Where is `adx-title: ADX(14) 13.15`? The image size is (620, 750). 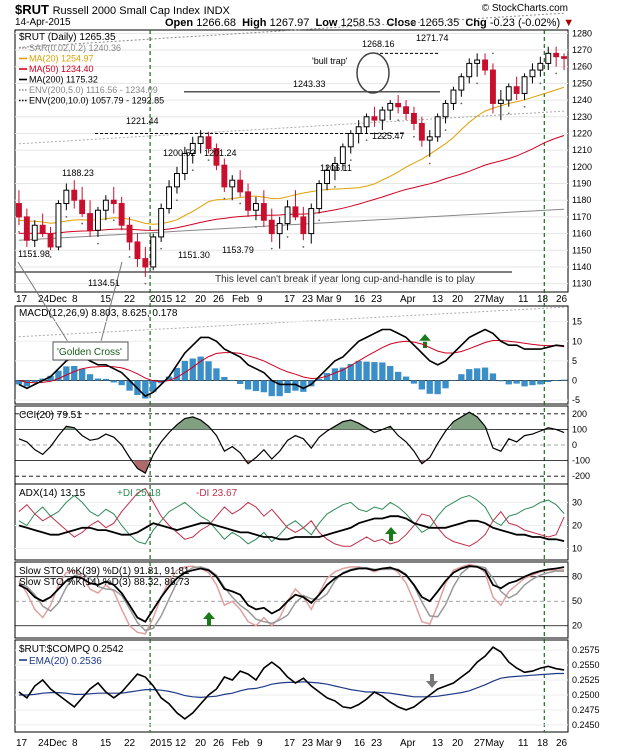 adx-title: ADX(14) 13.15 is located at coordinates (52, 493).